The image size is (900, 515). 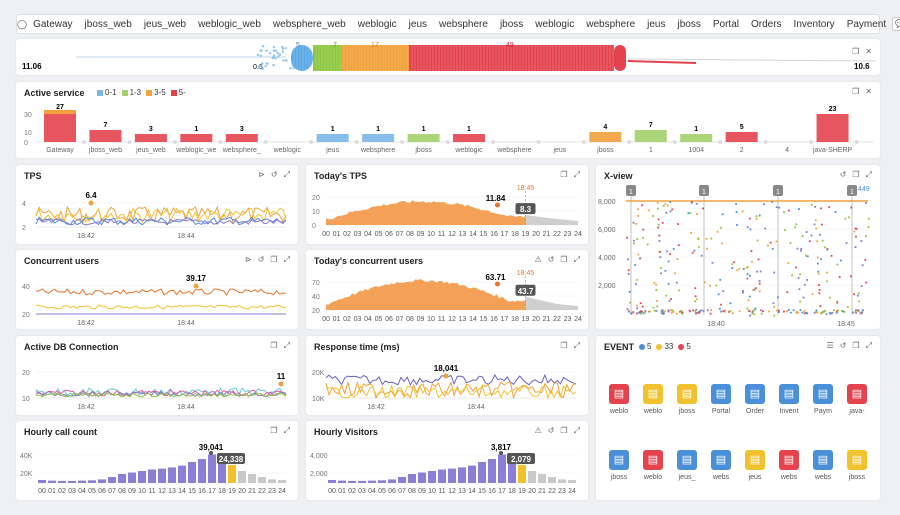 What do you see at coordinates (418, 24) in the screenshot?
I see `tab-6: jeus` at bounding box center [418, 24].